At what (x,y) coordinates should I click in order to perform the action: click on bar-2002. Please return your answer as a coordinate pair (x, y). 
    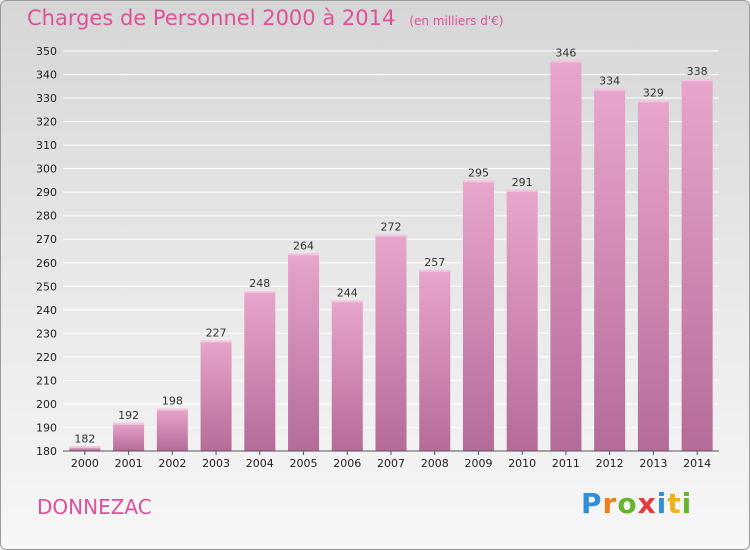
    Looking at the image, I should click on (172, 429).